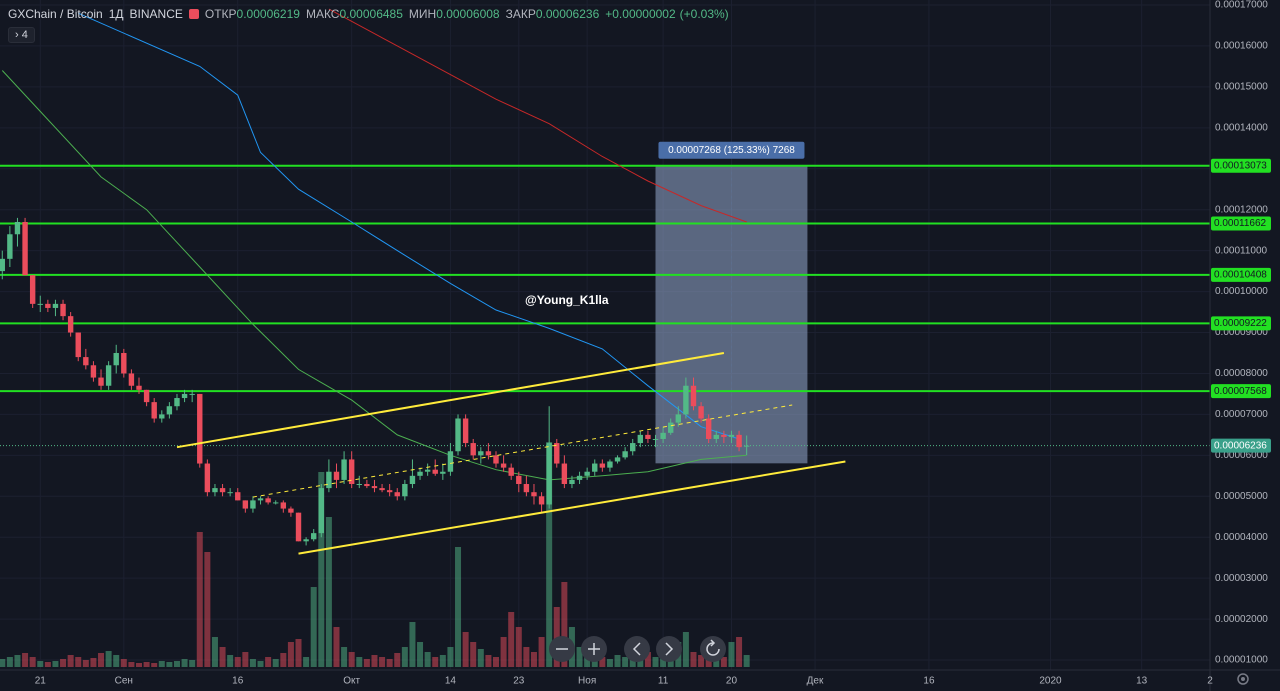  I want to click on x-tick-label: Ноя, so click(587, 681).